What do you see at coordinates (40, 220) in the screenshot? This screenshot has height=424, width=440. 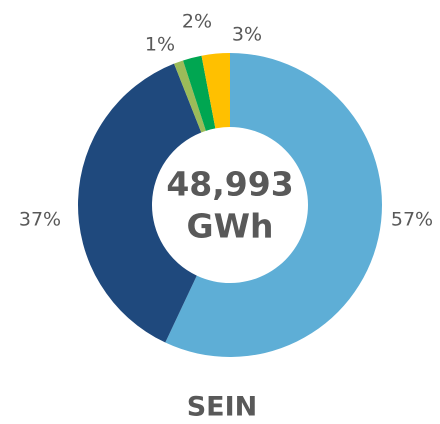 I see `data-label: 37%` at bounding box center [40, 220].